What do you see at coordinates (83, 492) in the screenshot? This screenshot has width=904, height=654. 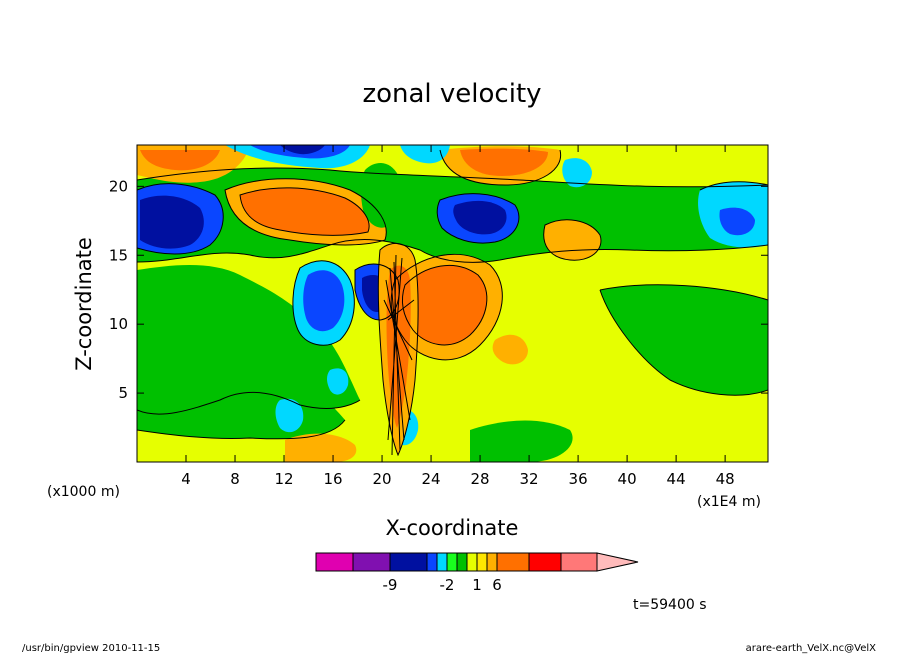 I see `y-unit-label: (x1000 m)` at bounding box center [83, 492].